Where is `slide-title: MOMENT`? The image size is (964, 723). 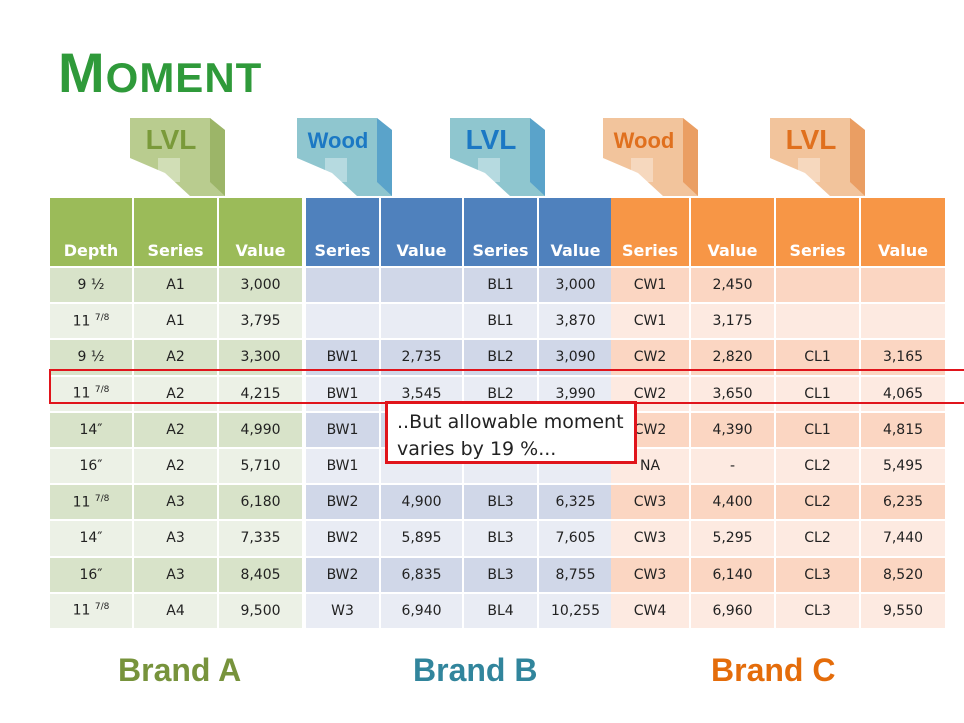
slide-title: MOMENT is located at coordinates (160, 72).